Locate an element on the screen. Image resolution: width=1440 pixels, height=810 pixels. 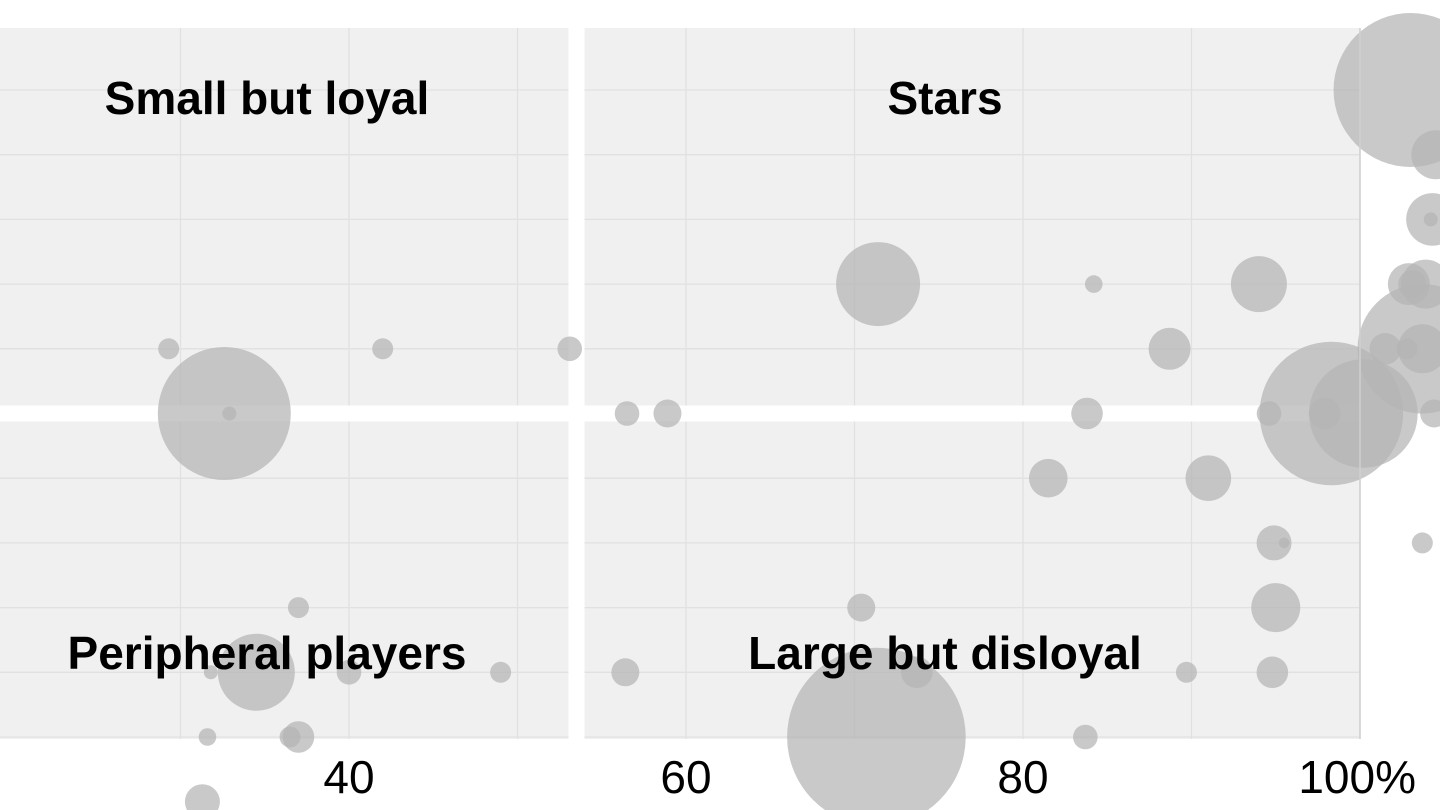
quadrant-label-top-left: Small but loyal is located at coordinates (267, 98).